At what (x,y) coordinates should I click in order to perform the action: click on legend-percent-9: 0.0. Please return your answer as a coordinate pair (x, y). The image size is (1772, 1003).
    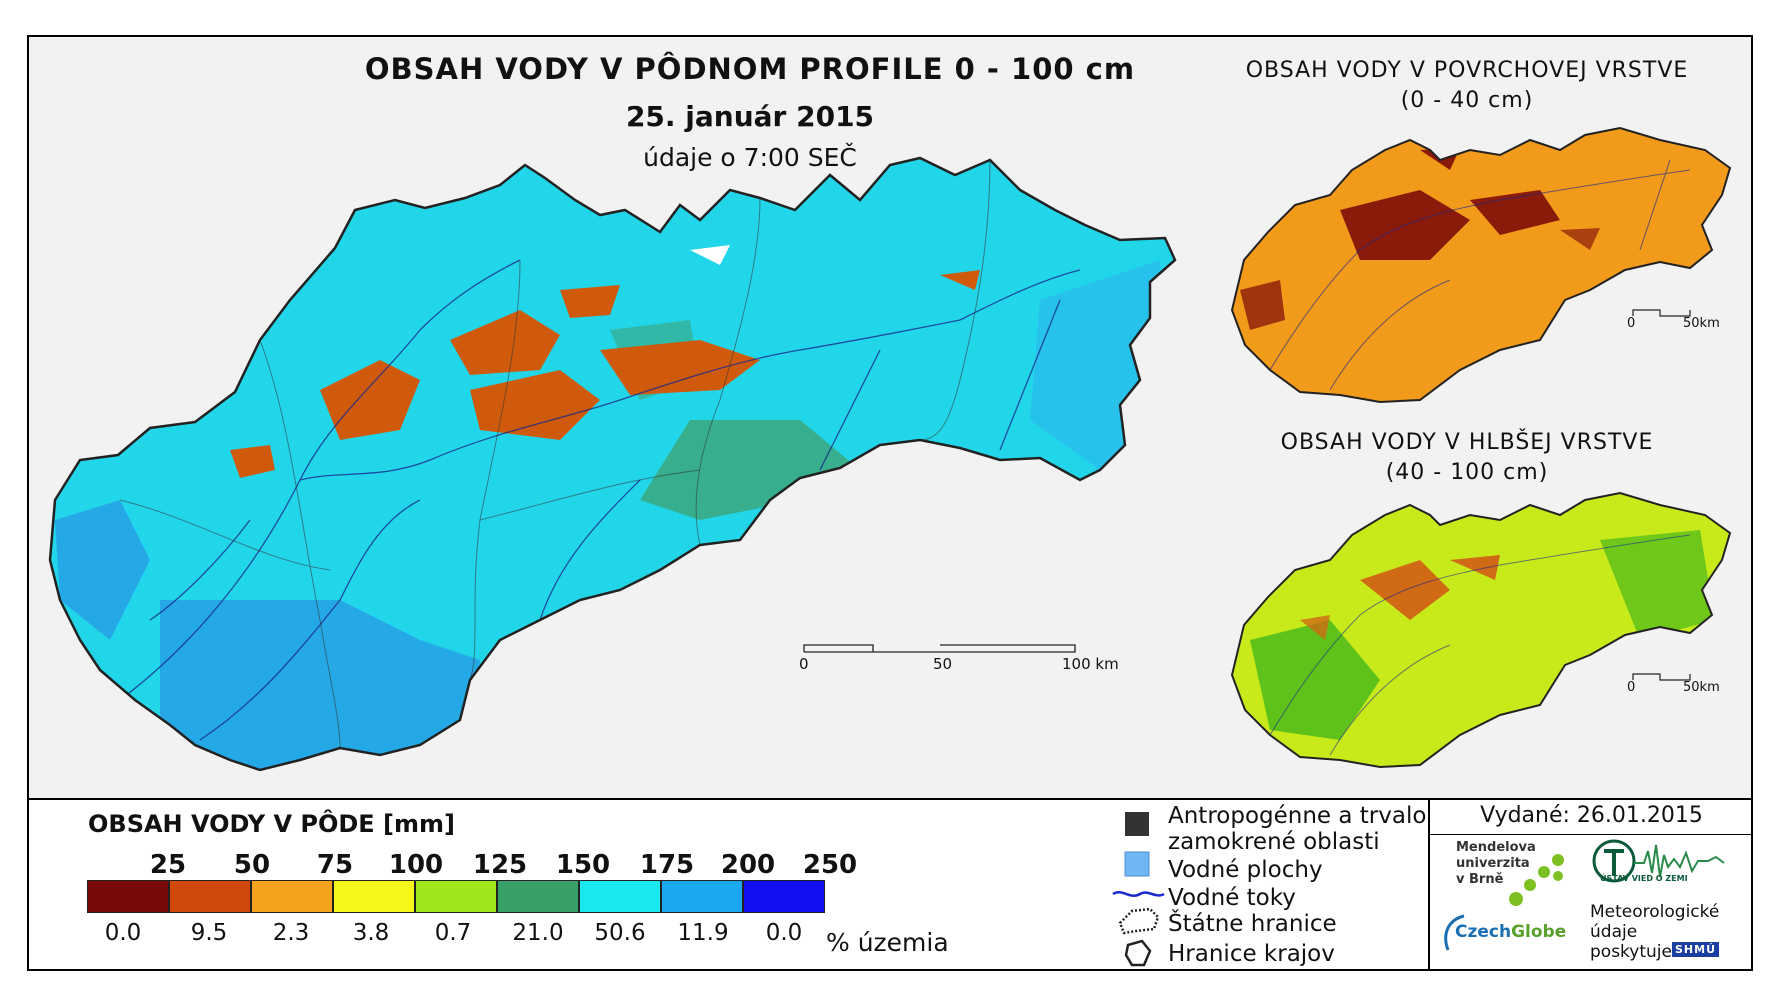
    Looking at the image, I should click on (784, 933).